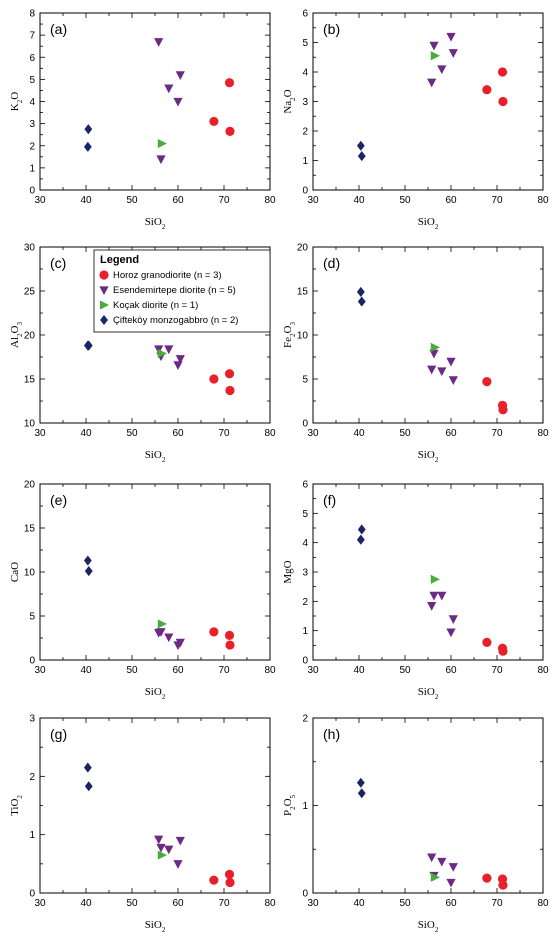  I want to click on y-axis-label-part: Al, so click(15, 342).